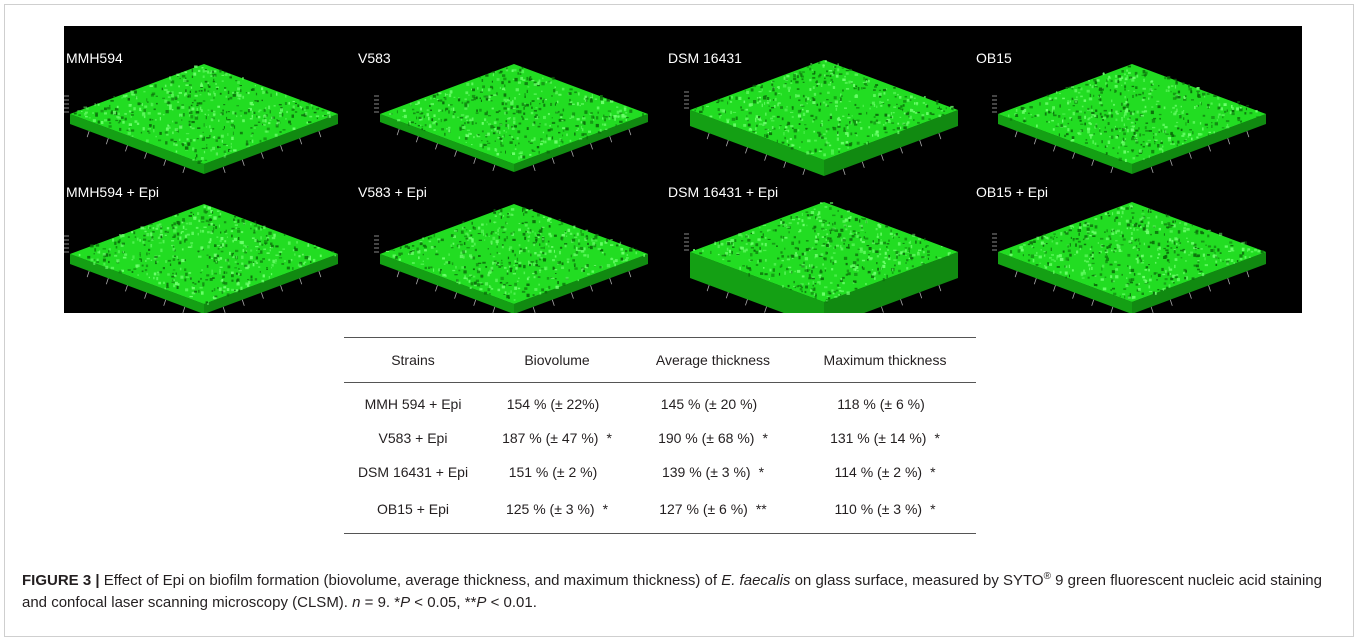 The width and height of the screenshot is (1360, 643). I want to click on col-header-biovolume: Biovolume, so click(557, 360).